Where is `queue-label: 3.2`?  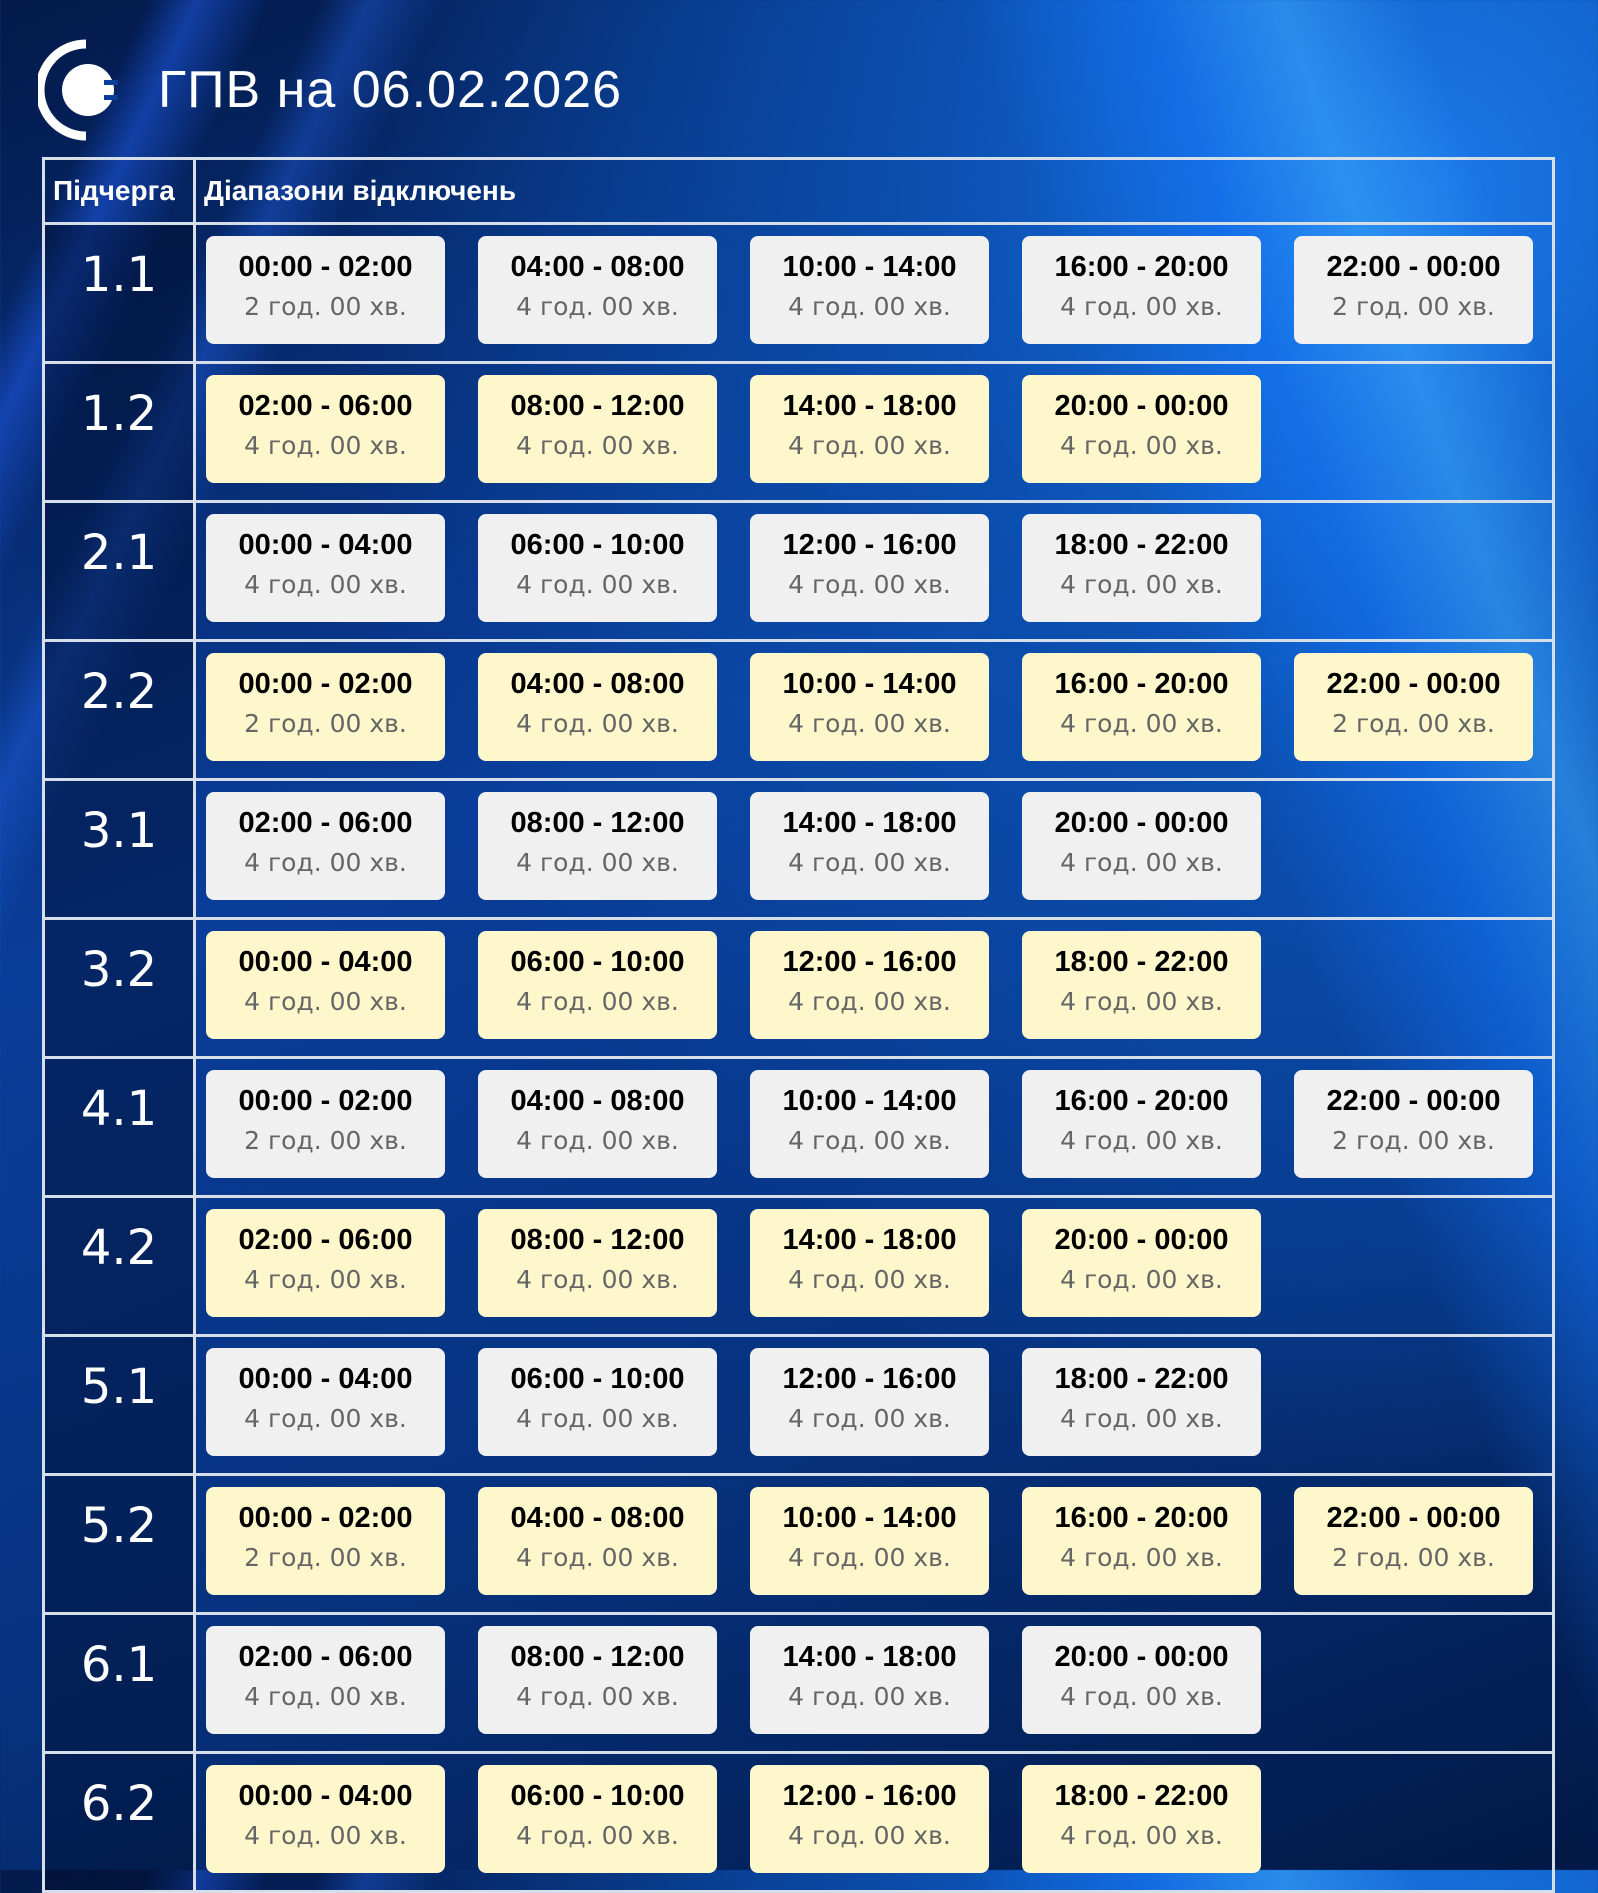 queue-label: 3.2 is located at coordinates (119, 988).